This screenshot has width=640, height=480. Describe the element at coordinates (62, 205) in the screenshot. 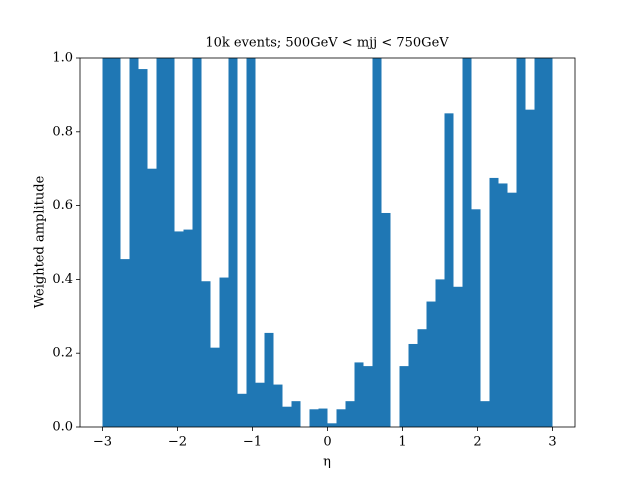

I see `y-tick-label: 0.6` at that location.